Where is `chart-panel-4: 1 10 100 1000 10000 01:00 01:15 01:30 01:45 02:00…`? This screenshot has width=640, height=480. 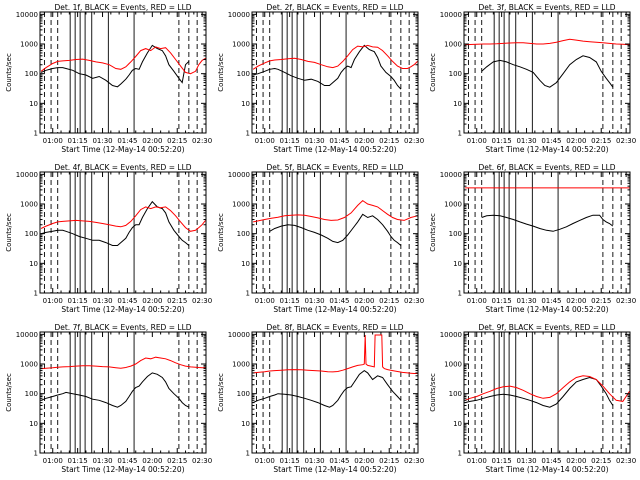 chart-panel-4: 1 10 100 1000 10000 01:00 01:15 01:30 01:45 02:00… is located at coordinates (108, 238).